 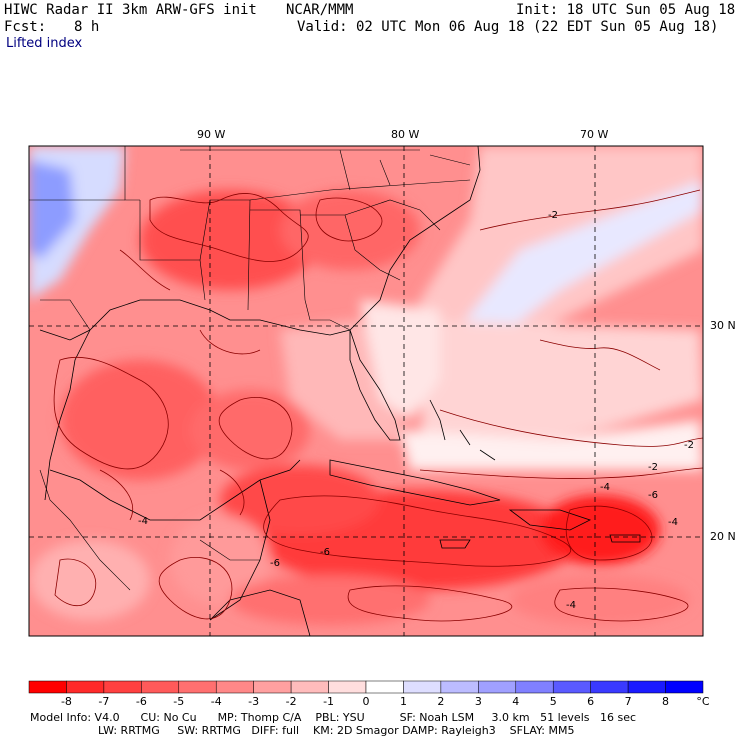 I want to click on lat-label-20n: 20 N, so click(x=723, y=536).